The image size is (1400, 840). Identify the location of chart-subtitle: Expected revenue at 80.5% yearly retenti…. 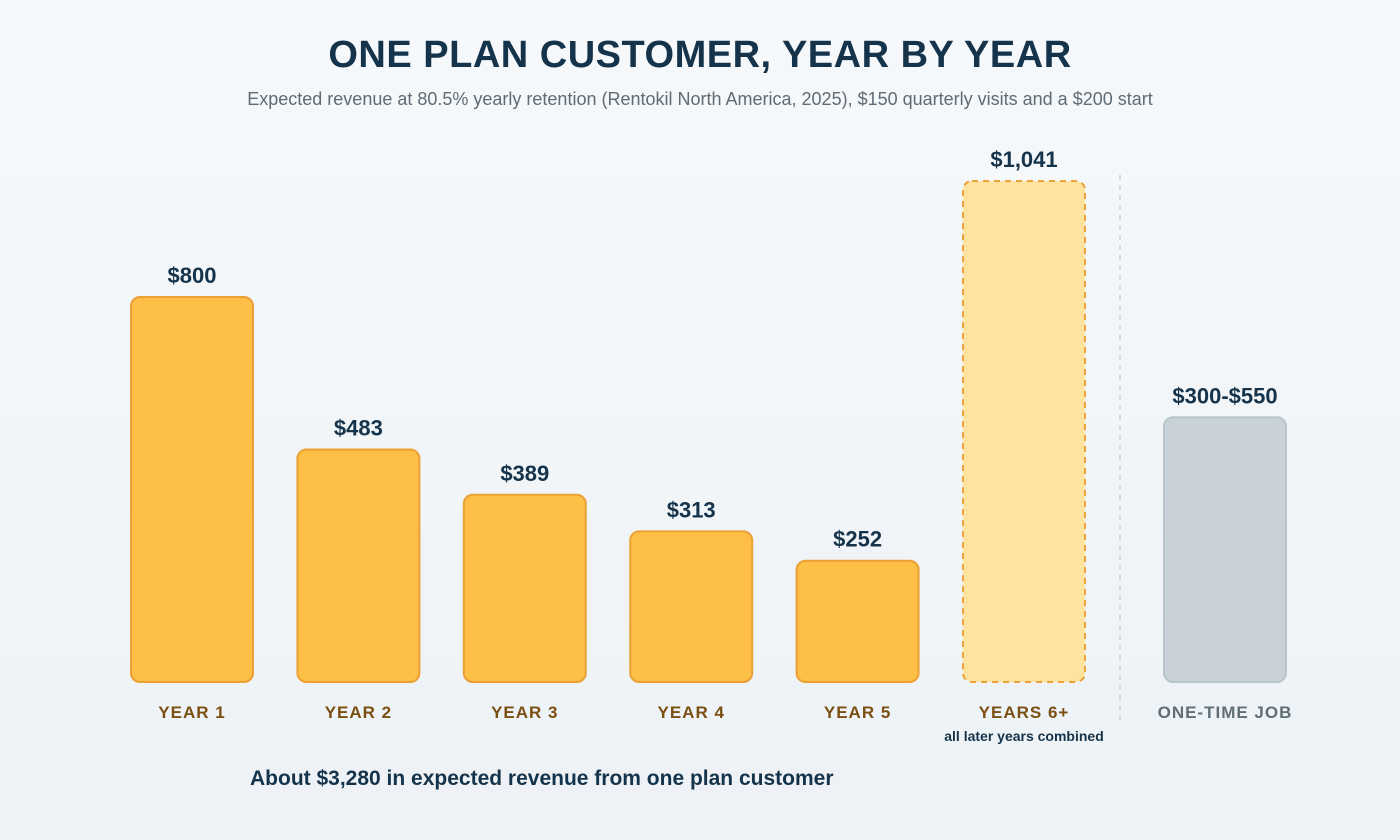
(700, 99).